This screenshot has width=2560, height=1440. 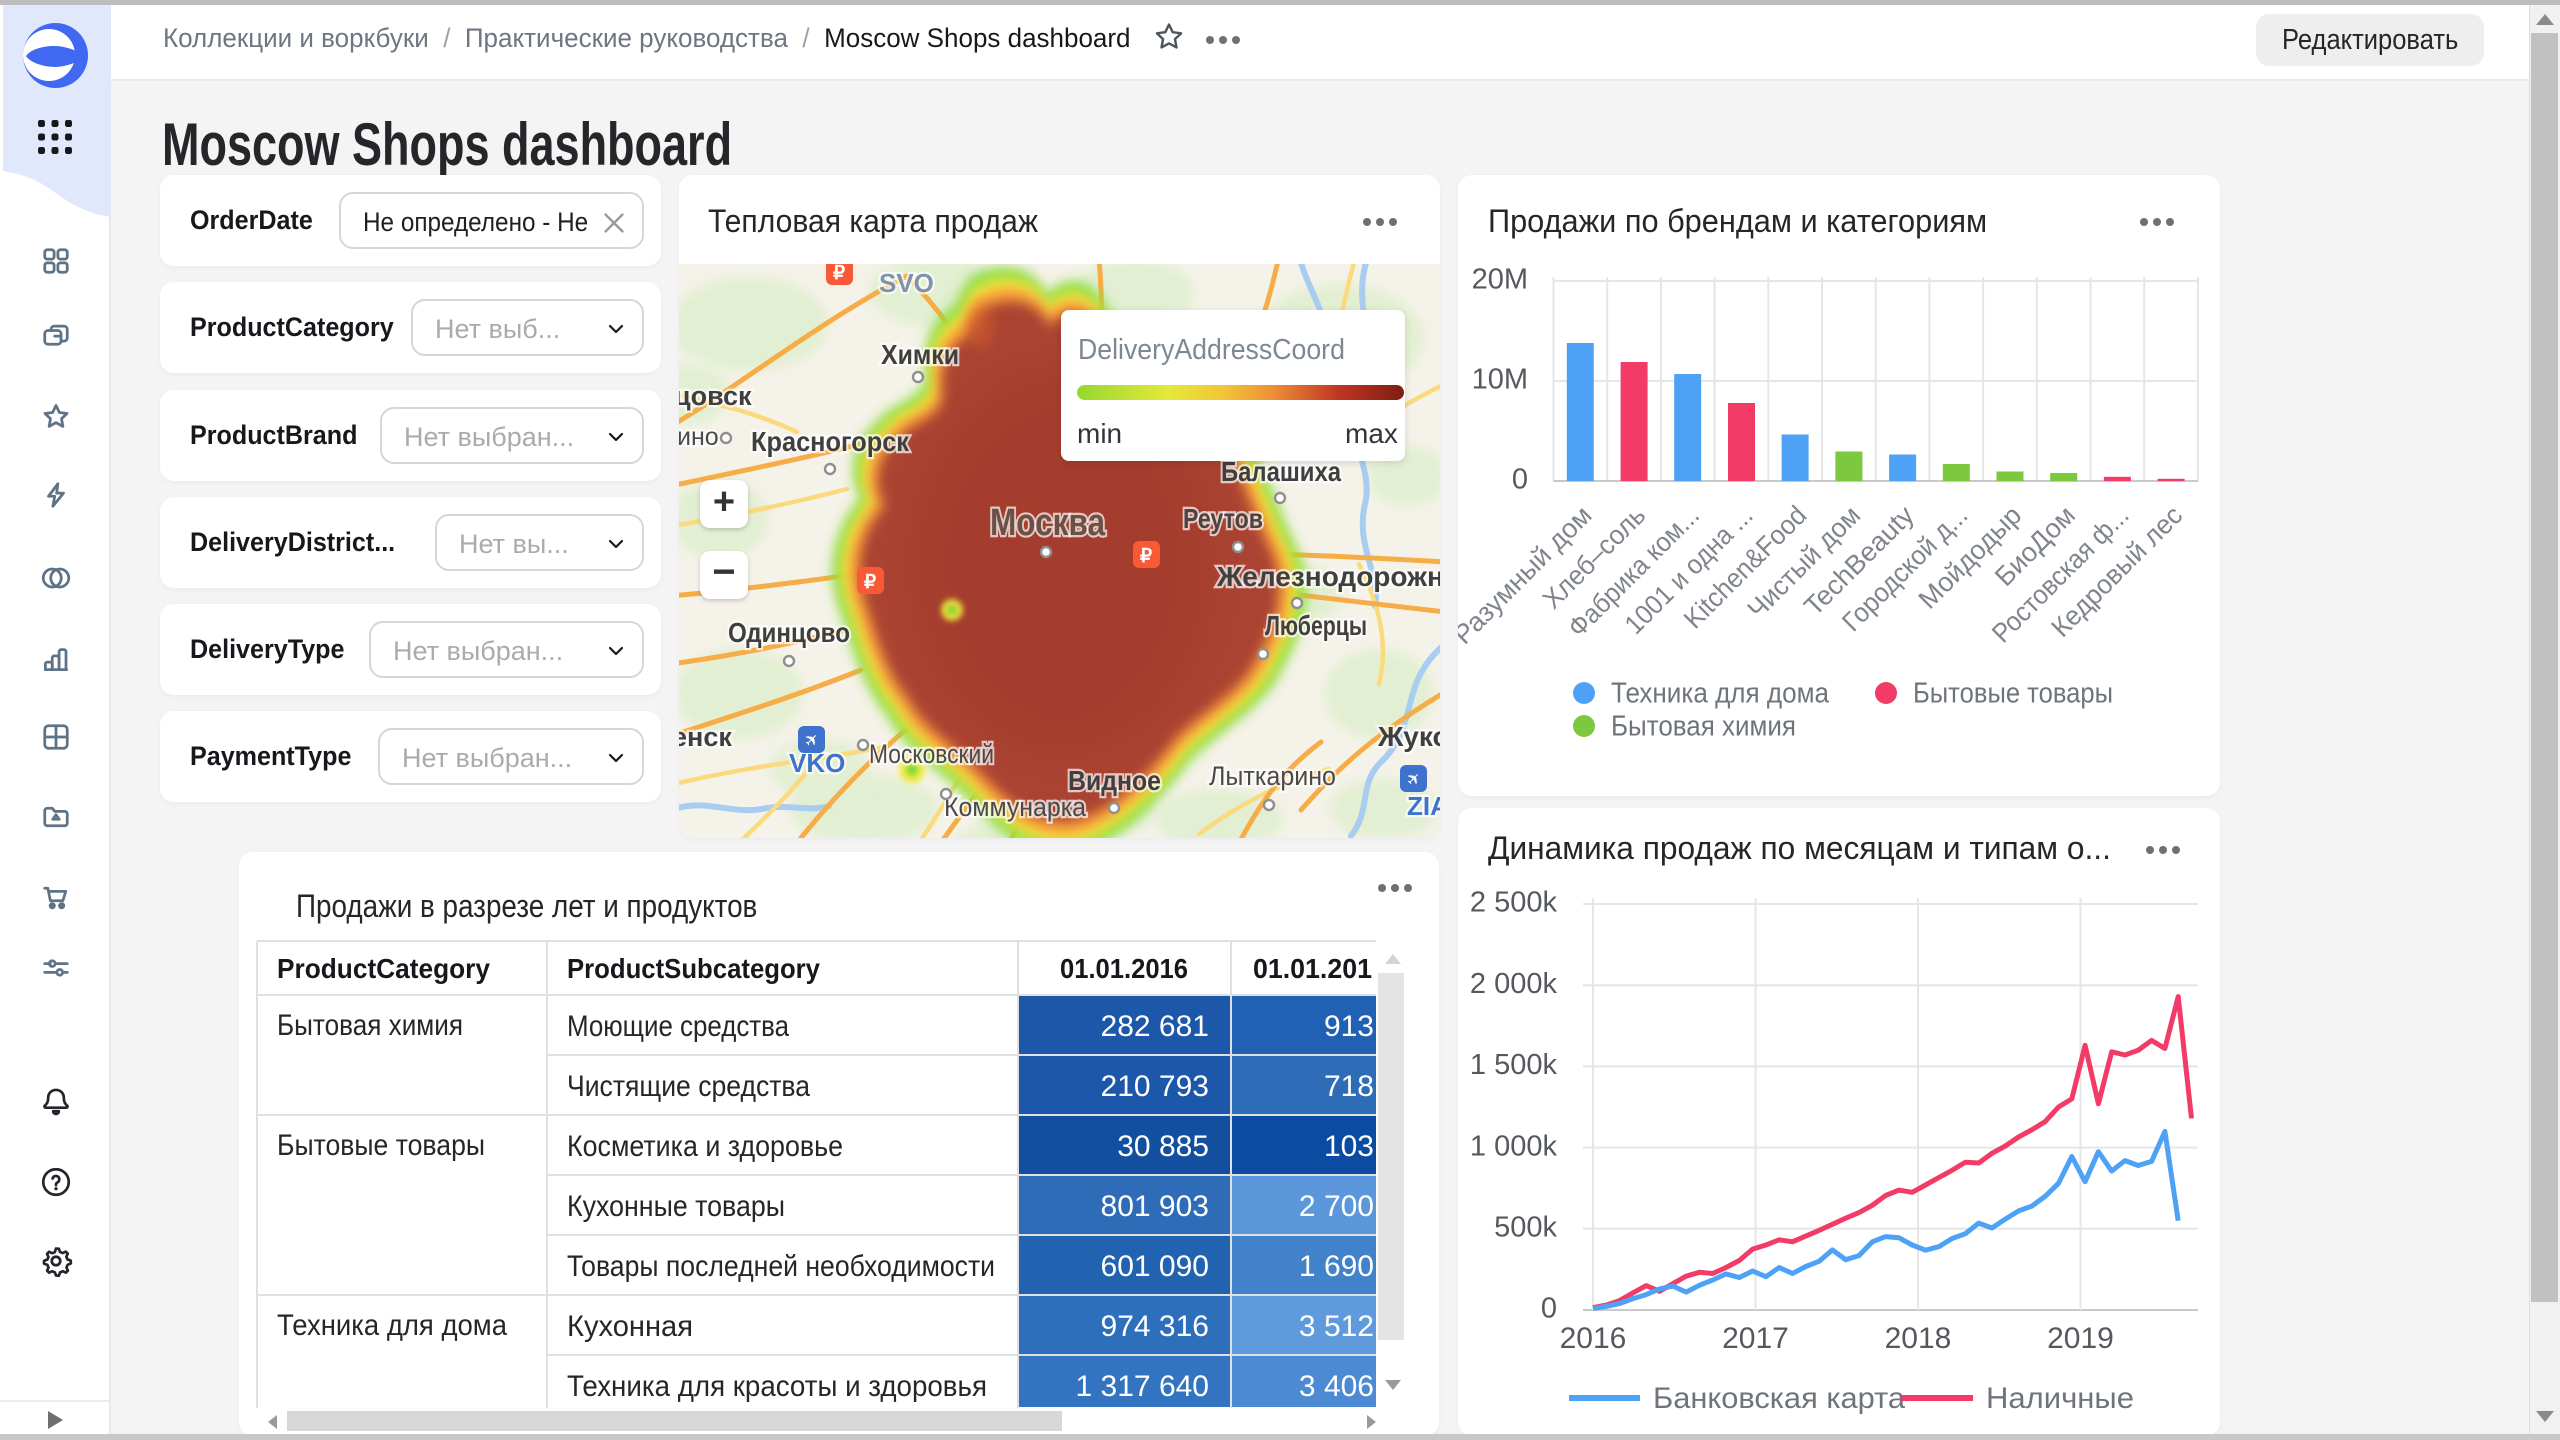 I want to click on svg-text: 601 090, so click(x=1155, y=1266).